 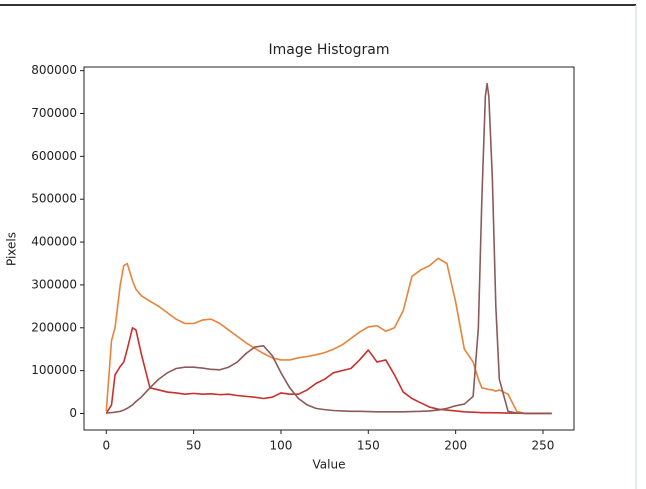 I want to click on x-tick-label: 150, so click(x=368, y=446).